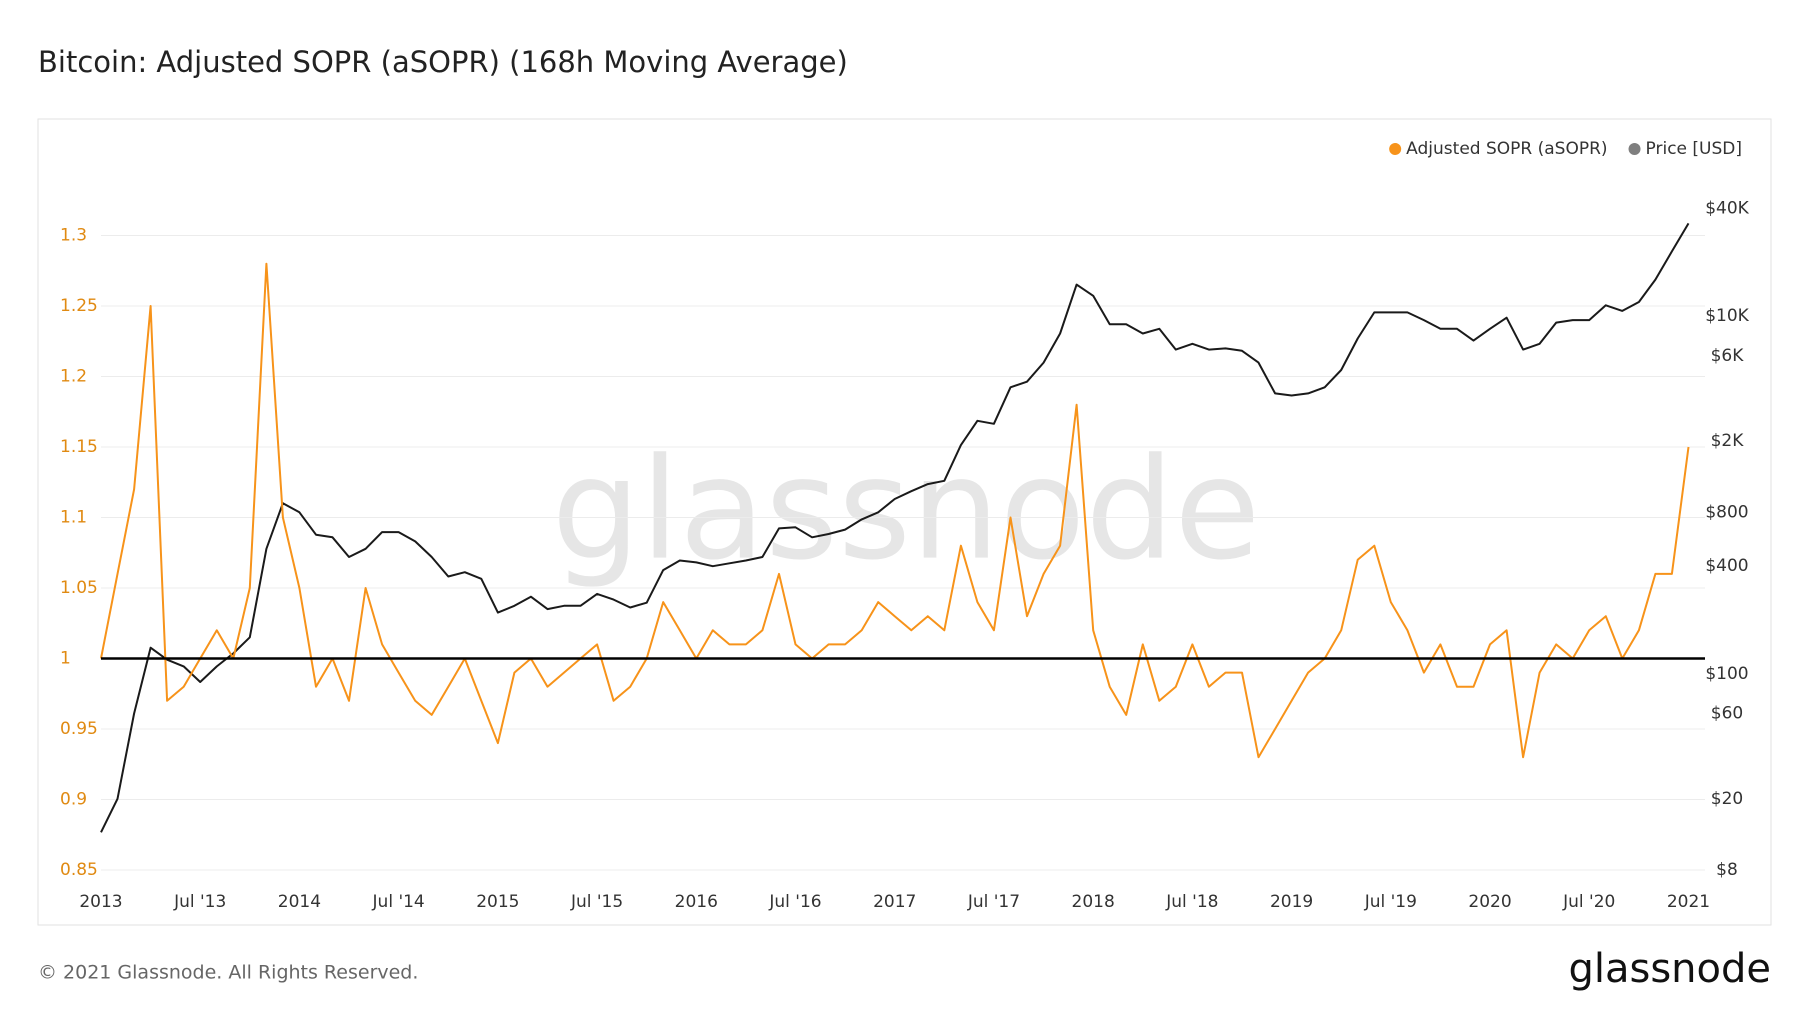  What do you see at coordinates (73, 800) in the screenshot?
I see `y-tick-label: 0.9` at bounding box center [73, 800].